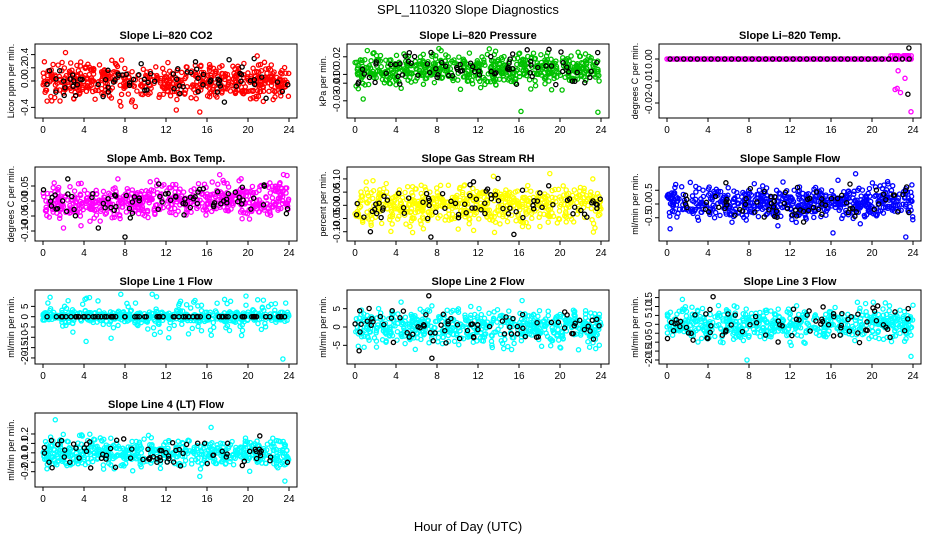 The height and width of the screenshot is (540, 936). Describe the element at coordinates (831, 253) in the screenshot. I see `sample-x-tick-label: 16` at that location.